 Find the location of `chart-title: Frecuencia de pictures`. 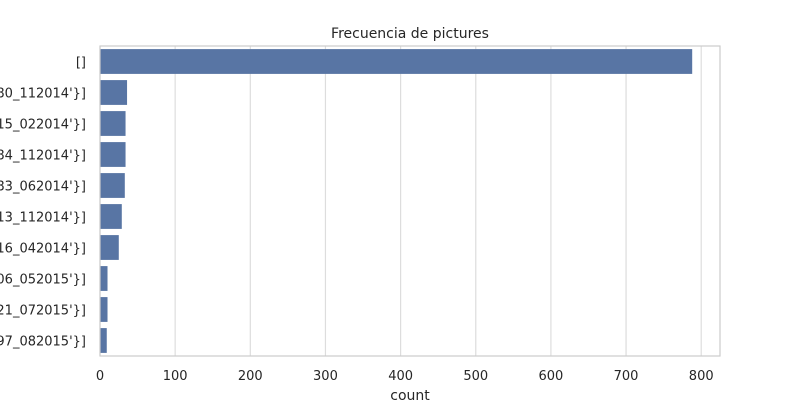

chart-title: Frecuencia de pictures is located at coordinates (410, 34).